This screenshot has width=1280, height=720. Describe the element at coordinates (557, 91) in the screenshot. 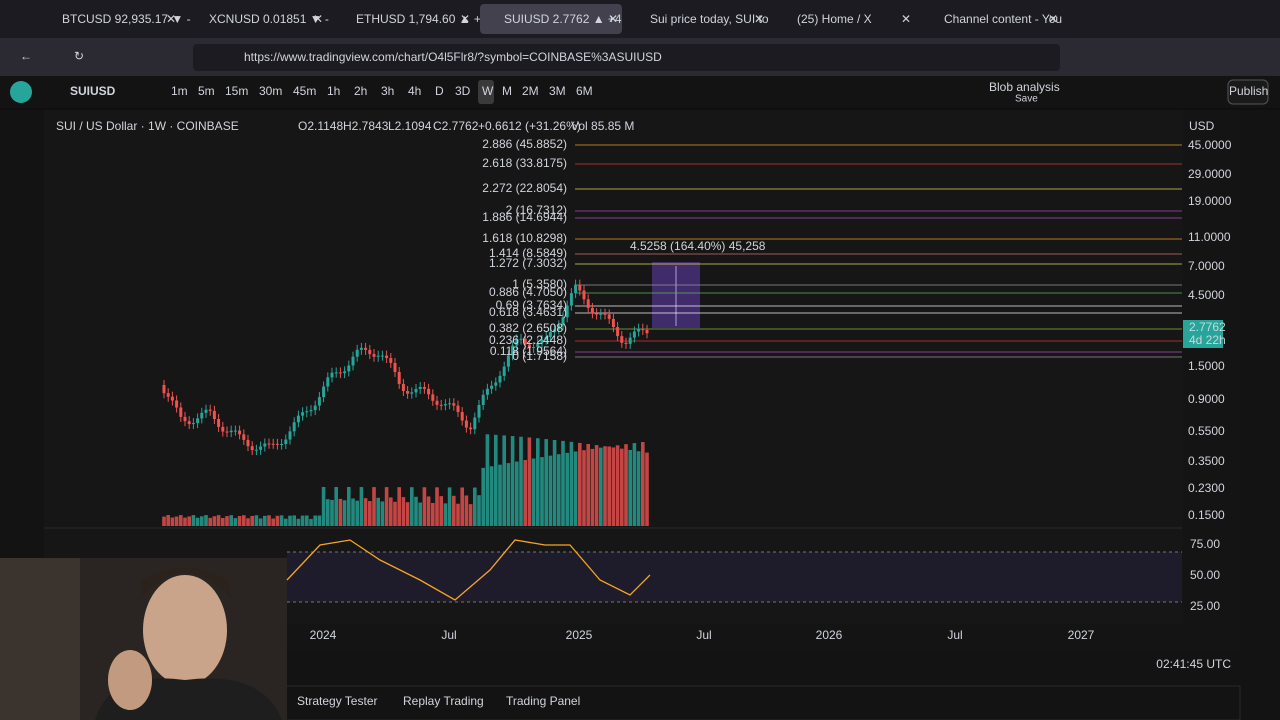

I see `interval: 3M` at that location.